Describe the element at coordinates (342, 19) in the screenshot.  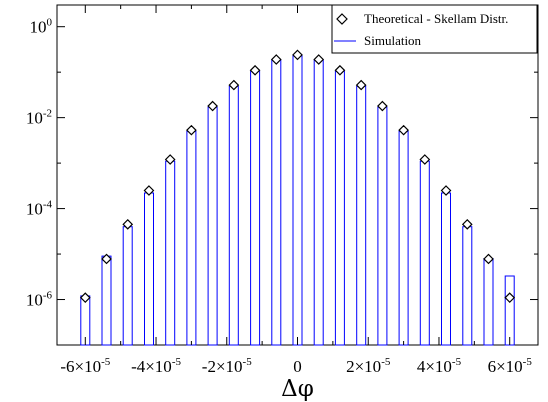
I see `legend-diamond-marker-icon` at that location.